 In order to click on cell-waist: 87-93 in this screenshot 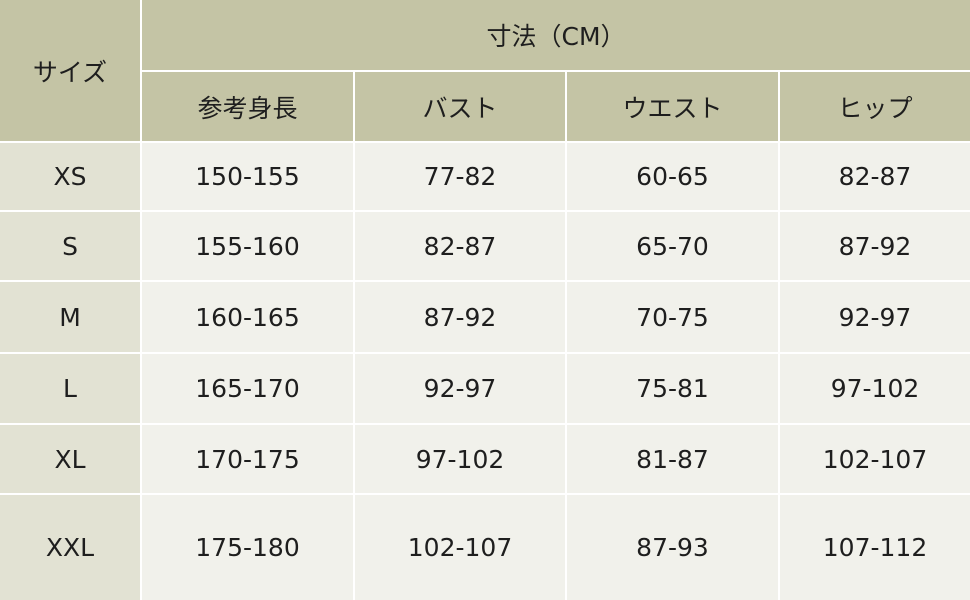, I will do `click(672, 547)`.